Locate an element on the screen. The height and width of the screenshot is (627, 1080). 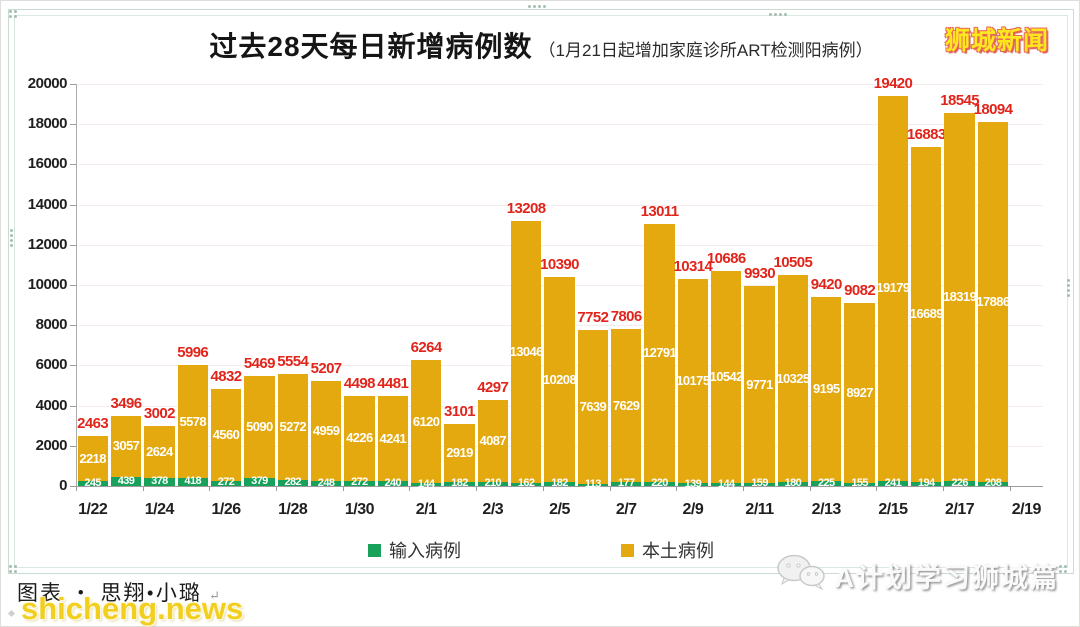
bar-total-label: 4297 is located at coordinates (493, 387).